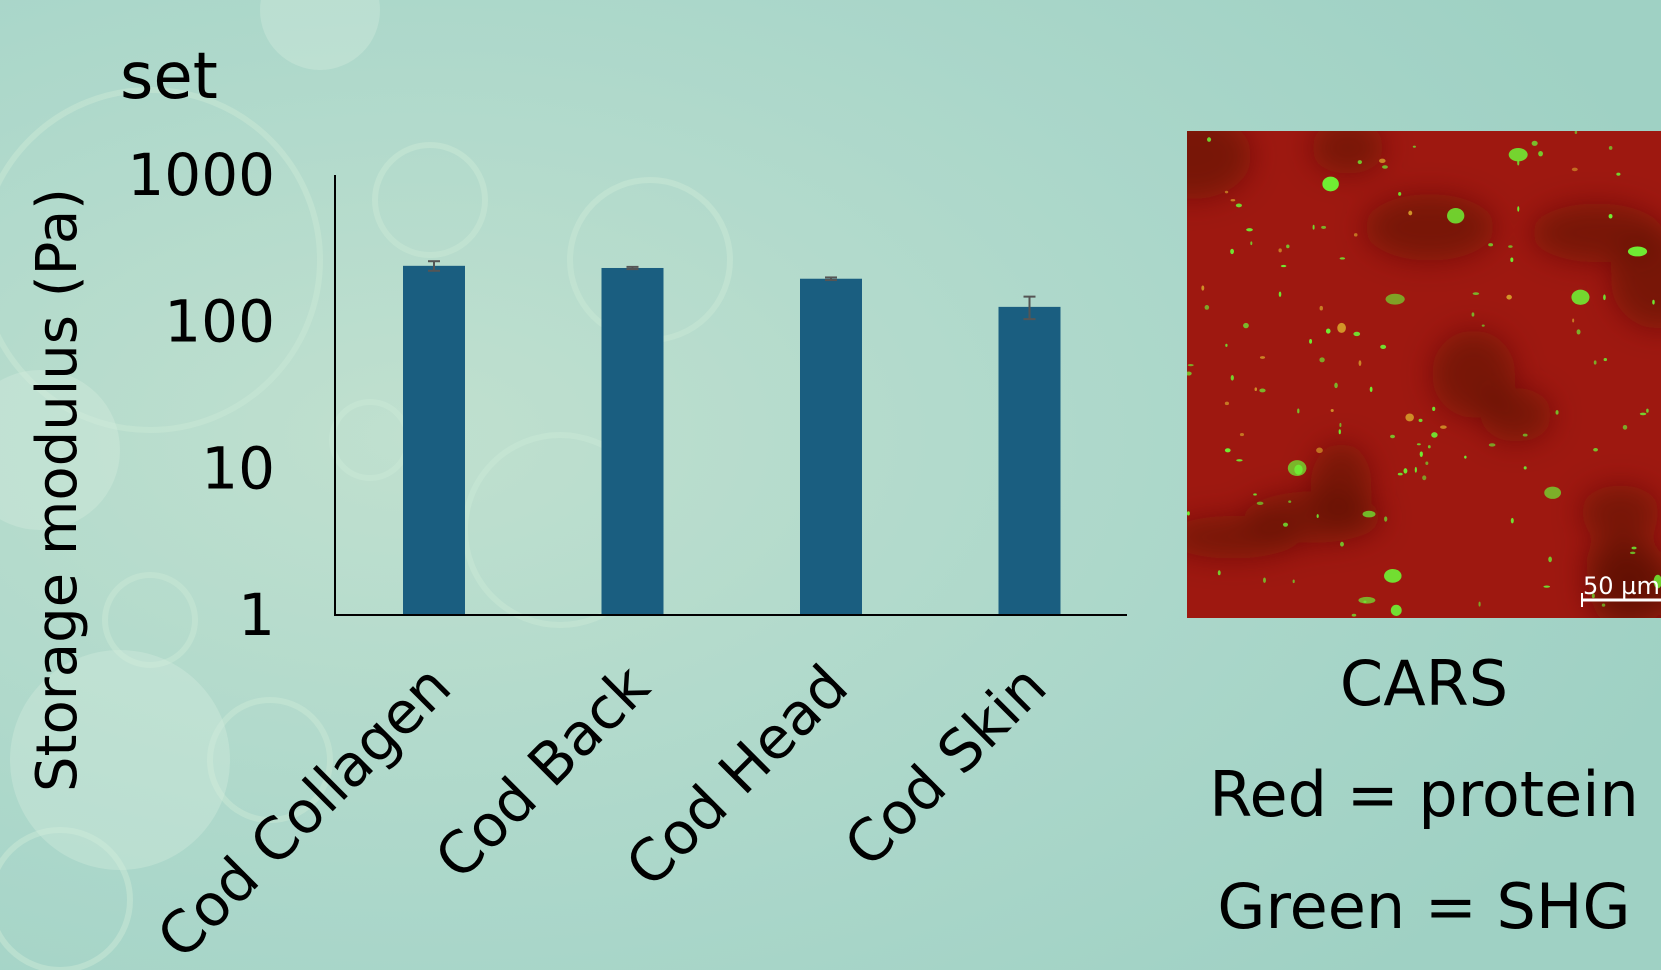 The image size is (1661, 970). I want to click on x-tick-label: Cod Collagen, so click(304, 811).